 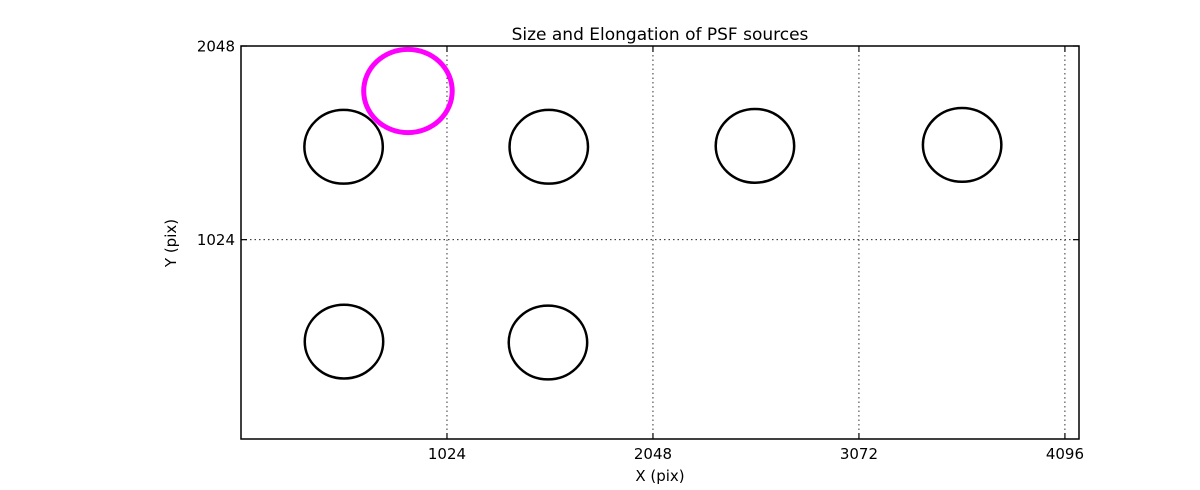 I want to click on y-axis-label: Y (pix), so click(x=171, y=243).